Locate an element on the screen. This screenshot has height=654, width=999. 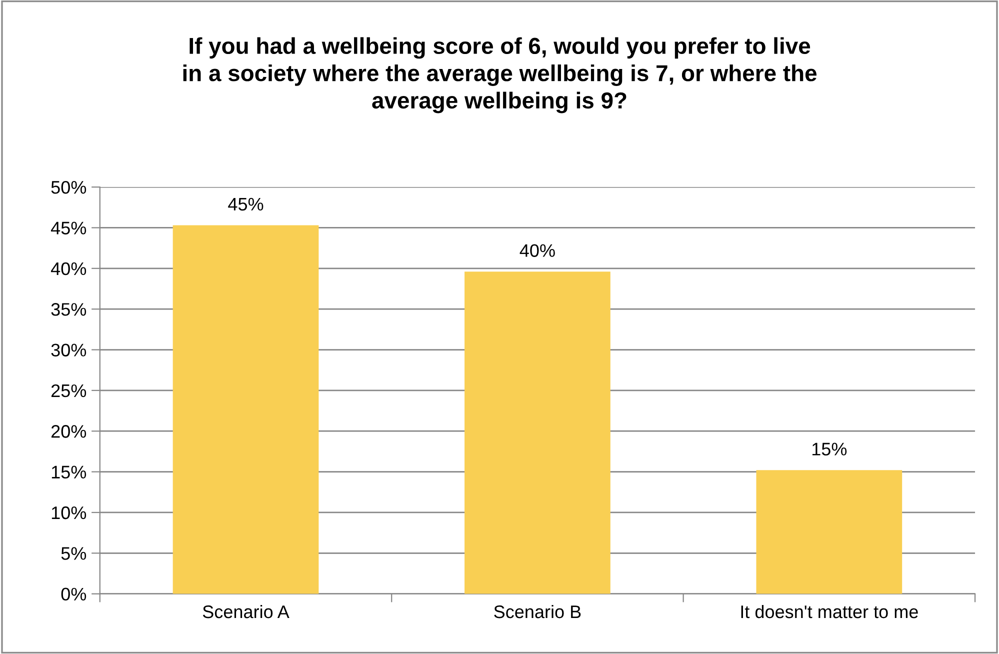
y-tick-label: 50% is located at coordinates (68, 187).